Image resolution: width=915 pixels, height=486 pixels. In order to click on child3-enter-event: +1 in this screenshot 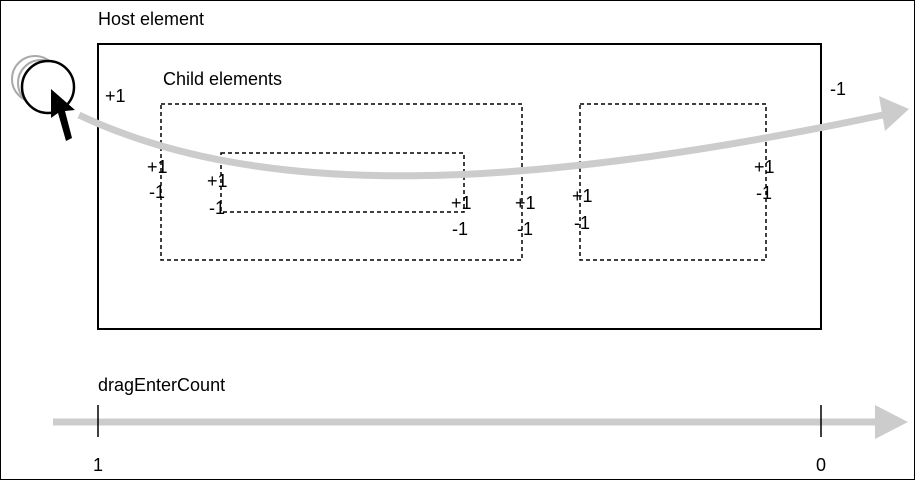, I will do `click(582, 196)`.